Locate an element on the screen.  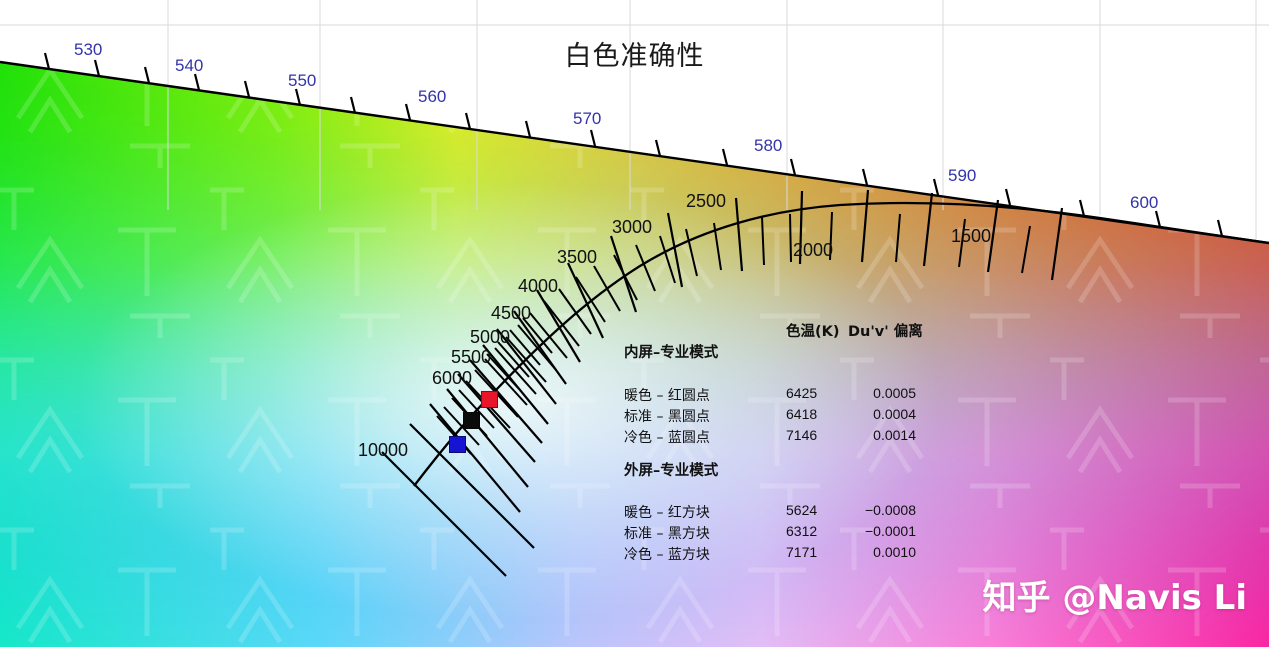
legend-header-cct: 色温(K) is located at coordinates (813, 332).